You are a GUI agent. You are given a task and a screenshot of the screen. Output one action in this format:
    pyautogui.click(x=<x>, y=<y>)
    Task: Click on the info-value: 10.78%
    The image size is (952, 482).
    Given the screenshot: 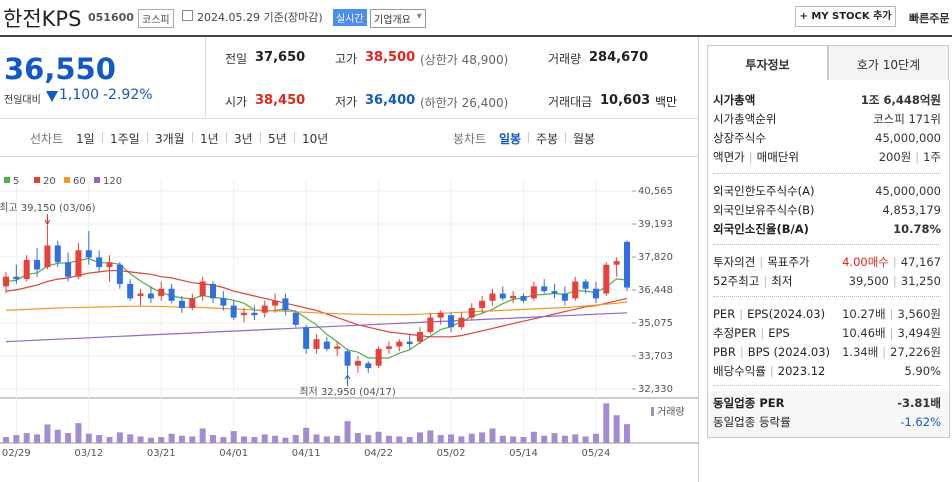 What is the action you would take?
    pyautogui.click(x=917, y=228)
    